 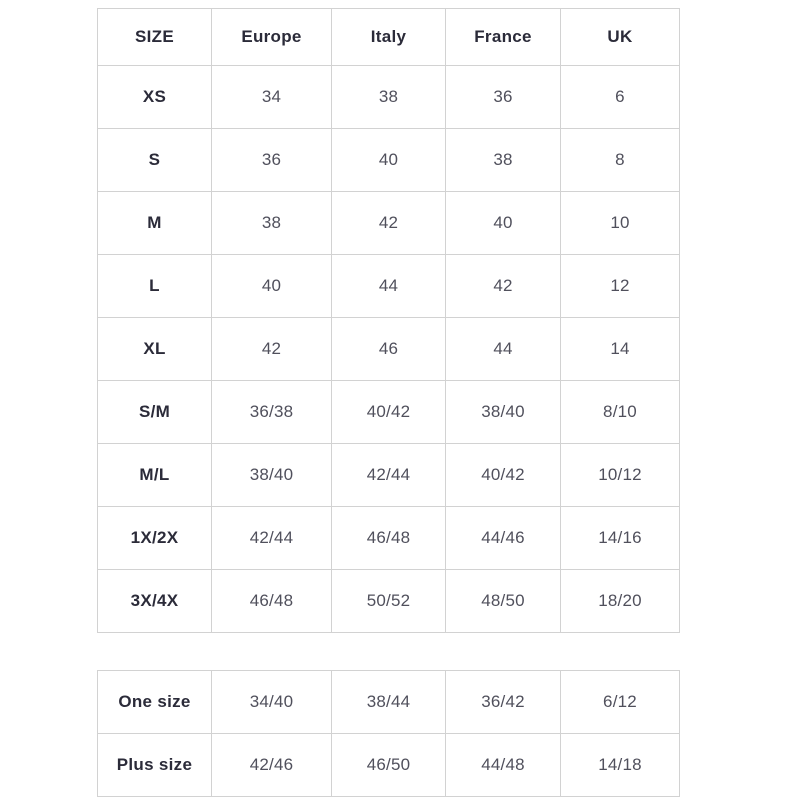 I want to click on row-label: M, so click(x=154, y=223).